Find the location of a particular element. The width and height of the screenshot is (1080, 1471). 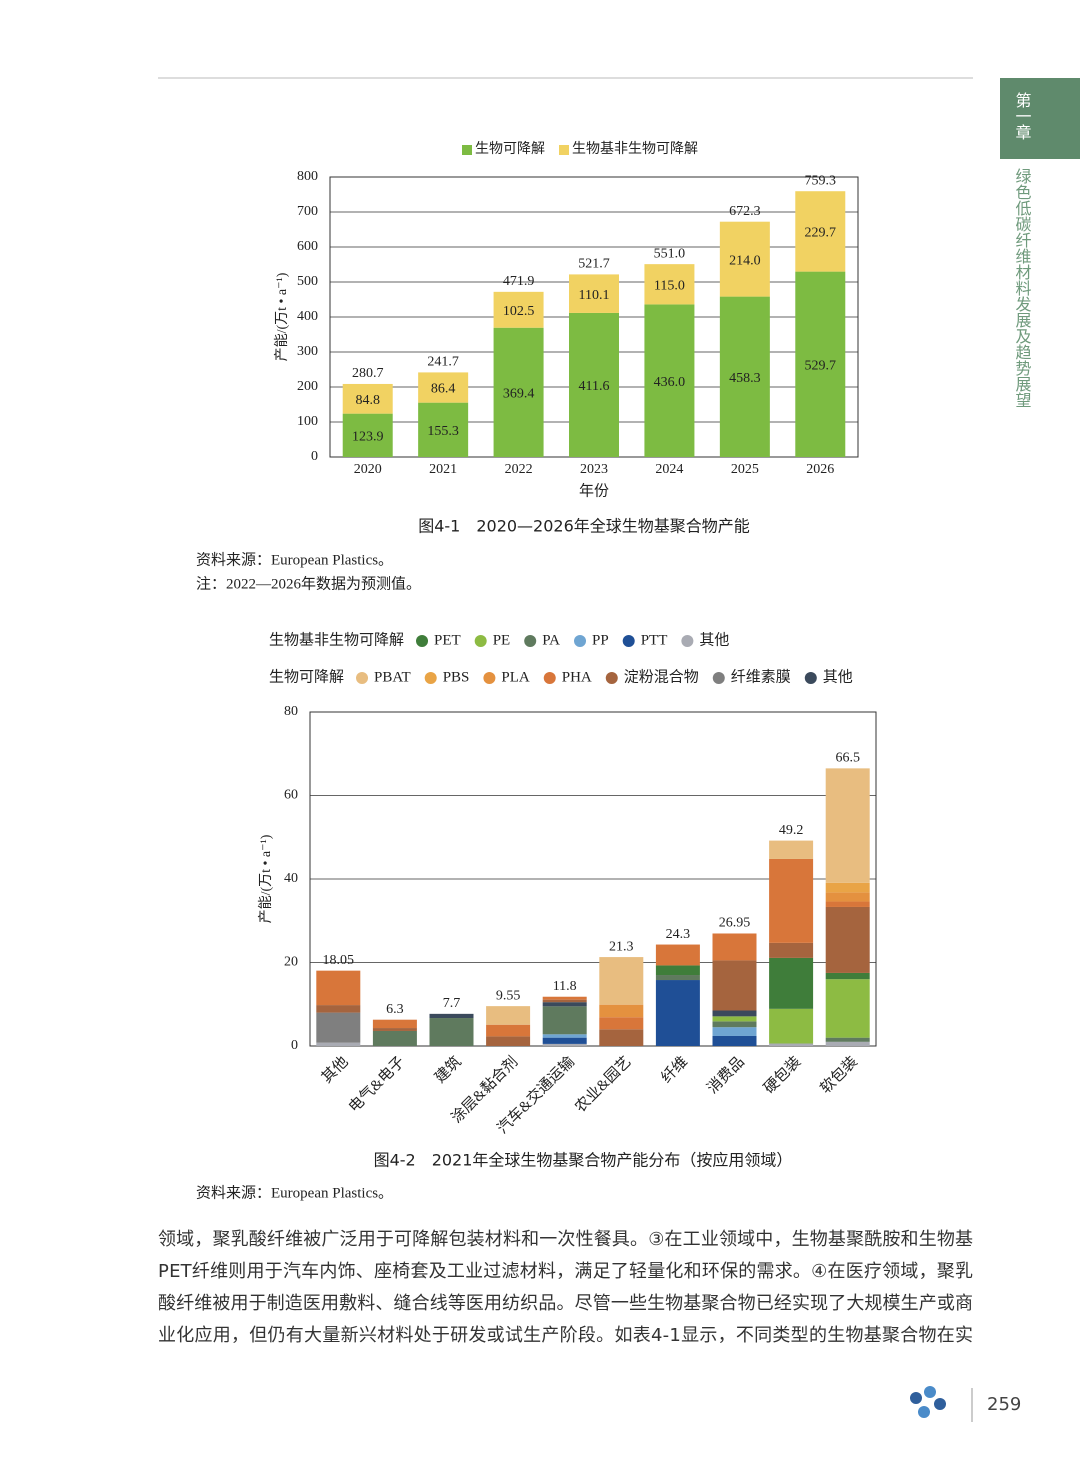

legend-group-label: 生物可降解 is located at coordinates (306, 676).